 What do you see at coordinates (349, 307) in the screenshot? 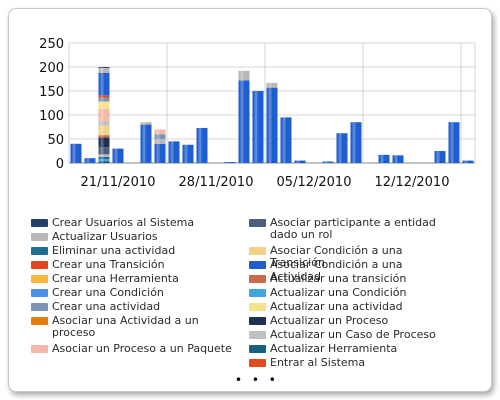
I see `legend-item: Actualizar una actividad` at bounding box center [349, 307].